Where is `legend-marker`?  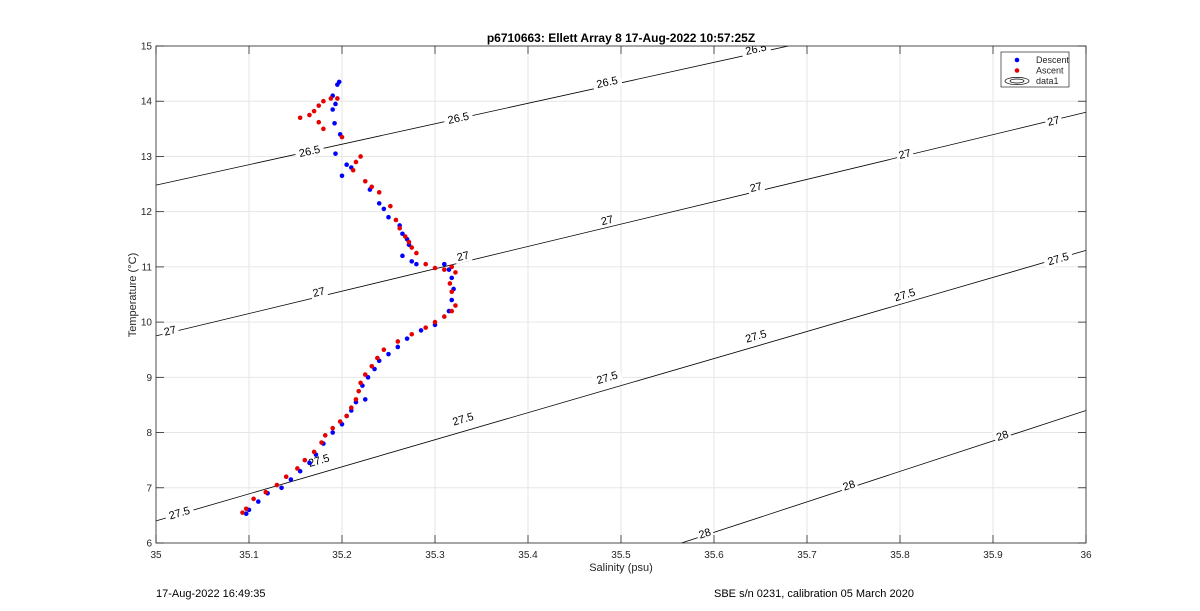
legend-marker is located at coordinates (1017, 70).